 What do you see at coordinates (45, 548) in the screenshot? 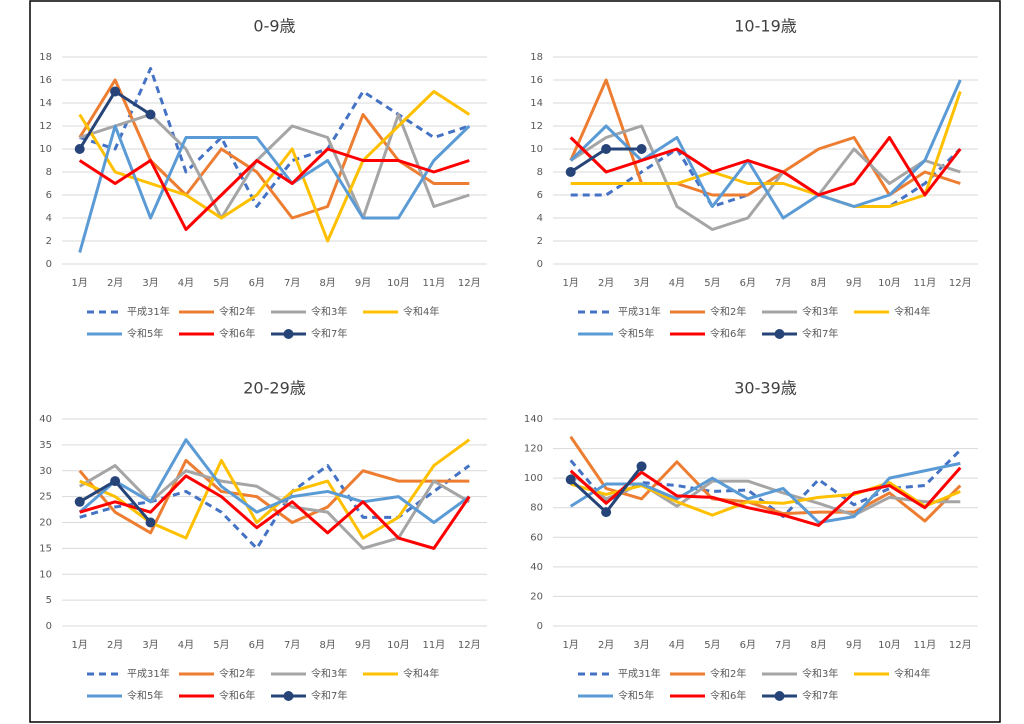
I see `y-tick-label: 15` at bounding box center [45, 548].